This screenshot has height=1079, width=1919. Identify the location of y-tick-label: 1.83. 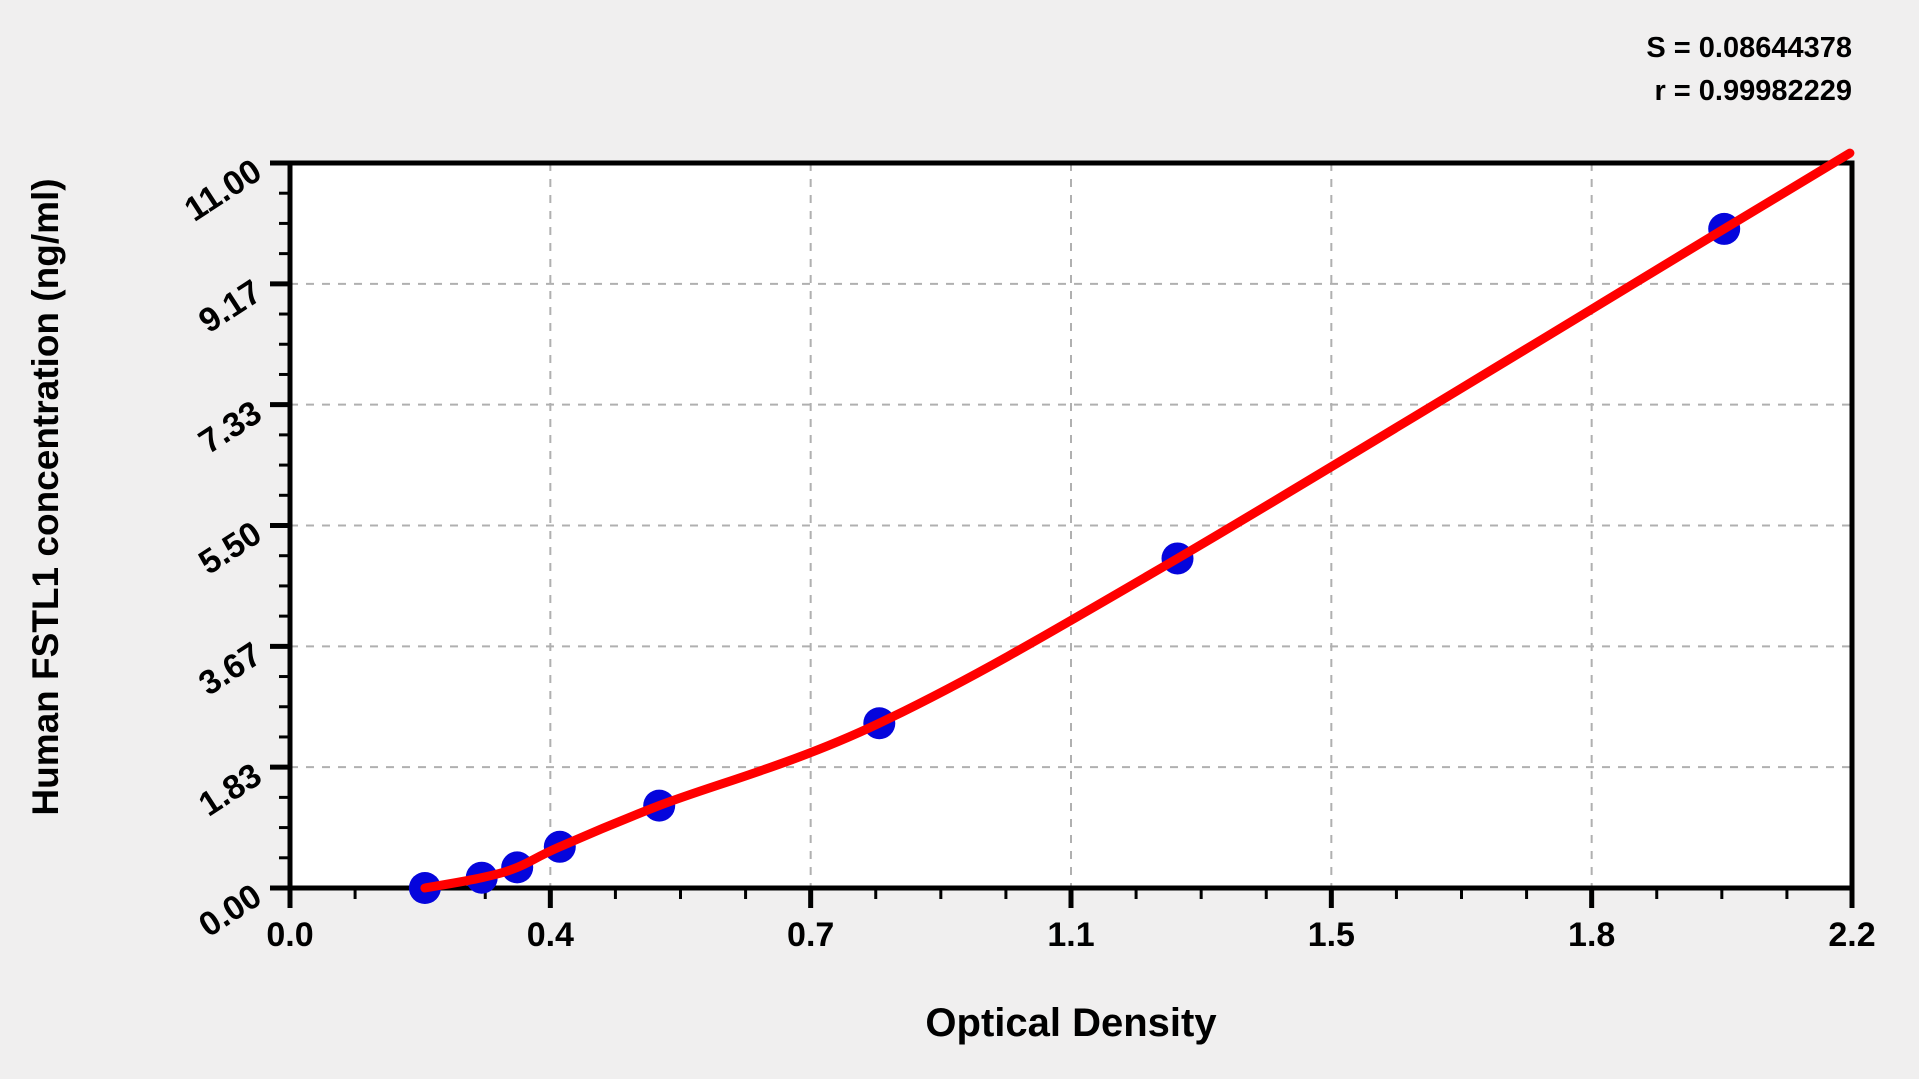
(230, 790).